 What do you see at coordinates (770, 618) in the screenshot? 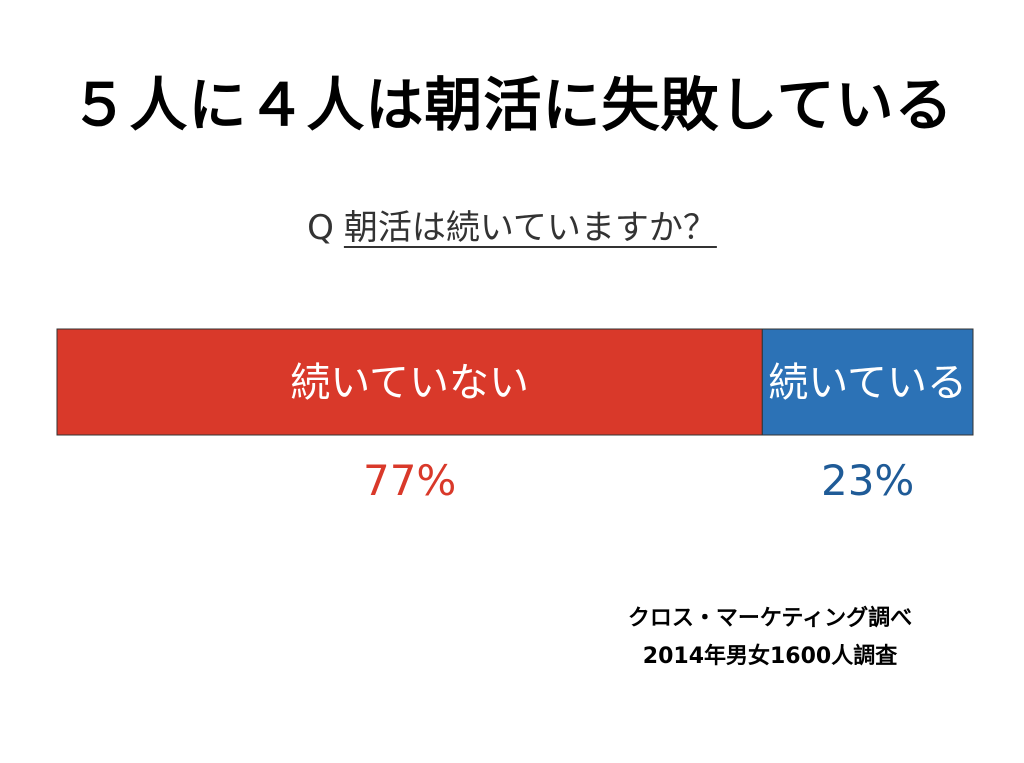
I see `source-line-1: クロス・マーケティング調べ` at bounding box center [770, 618].